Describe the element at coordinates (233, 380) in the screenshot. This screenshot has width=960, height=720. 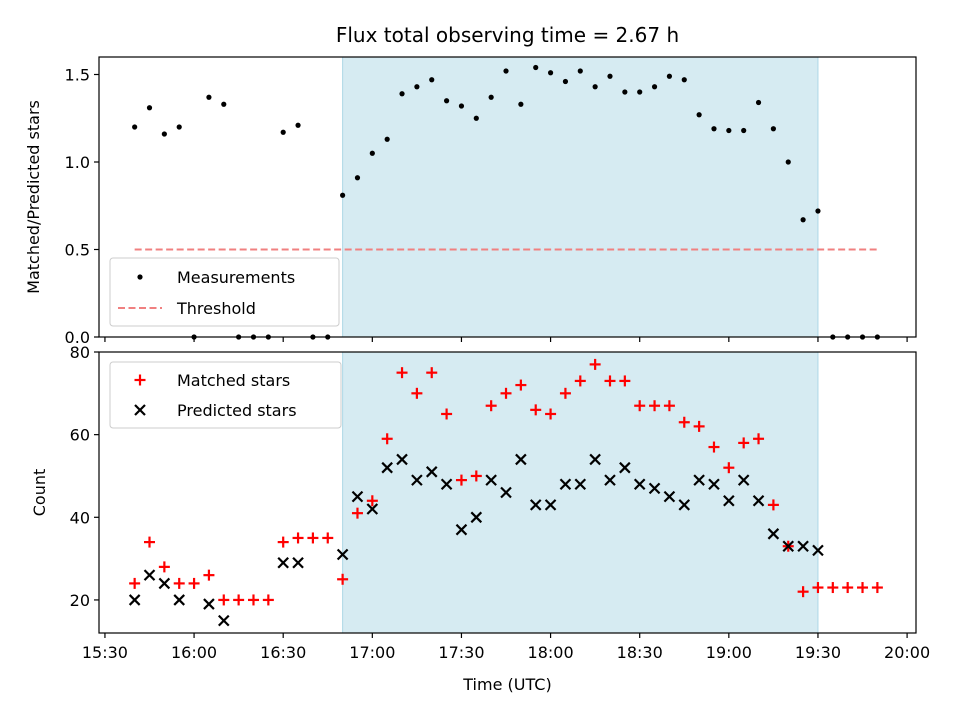
I see `legend-matched-label: Matched stars` at that location.